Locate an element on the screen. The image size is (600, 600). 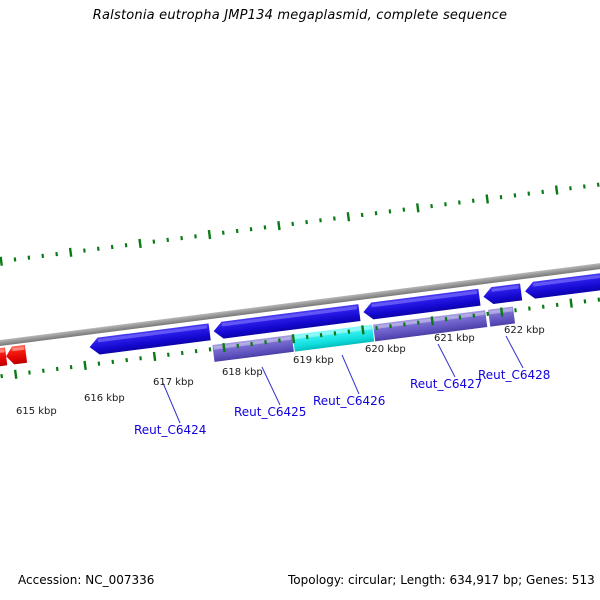
gene-label: Reut_C6427 is located at coordinates (446, 384).